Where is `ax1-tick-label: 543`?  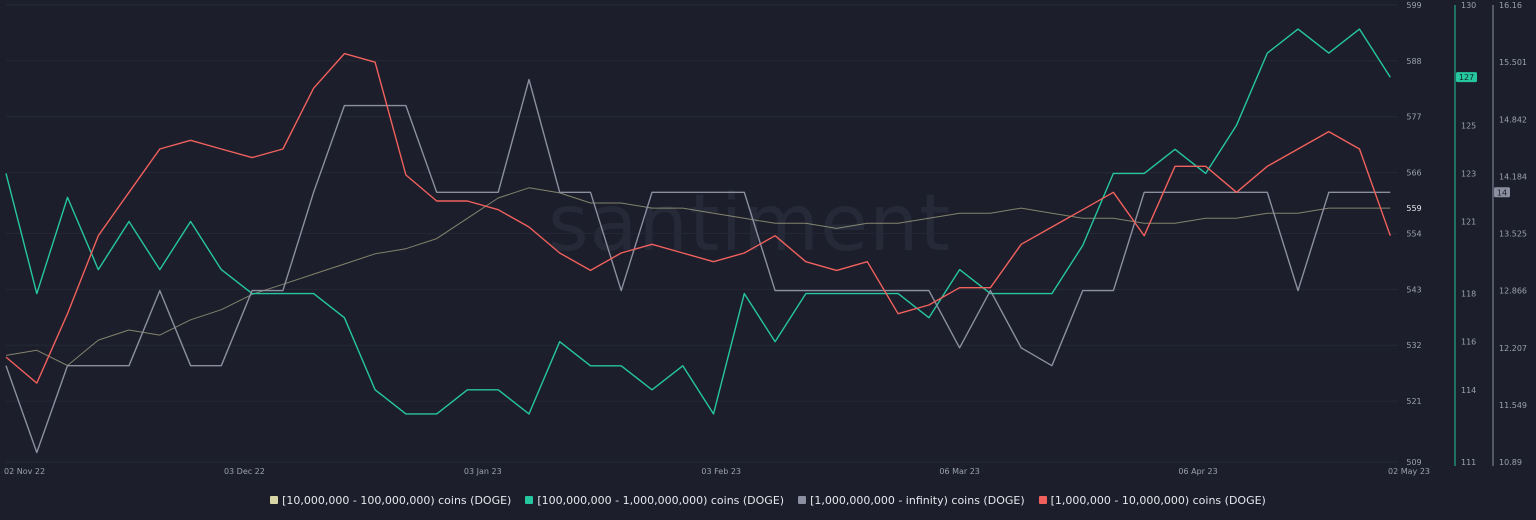
ax1-tick-label: 543 is located at coordinates (1413, 289).